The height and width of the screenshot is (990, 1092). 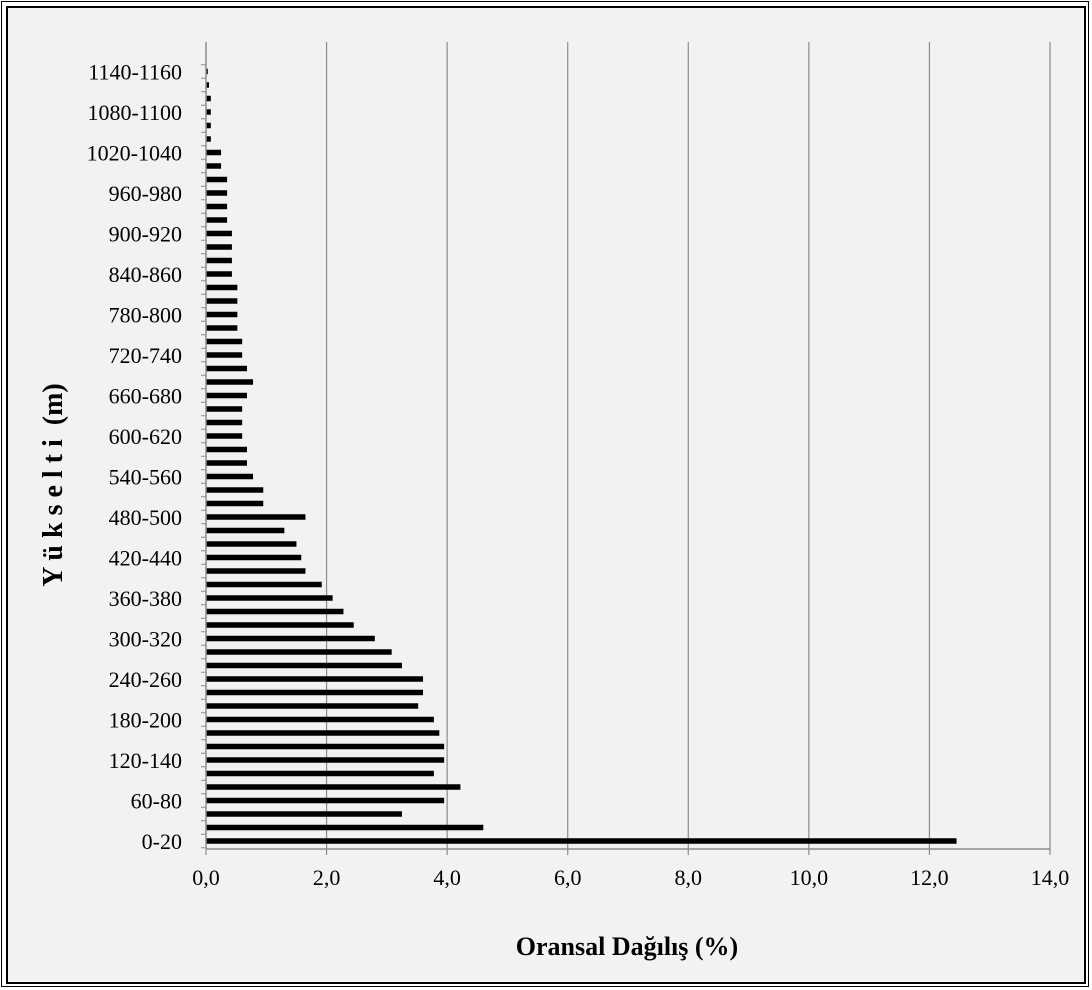 I want to click on y-tick-label: 1140-1160, so click(x=135, y=72).